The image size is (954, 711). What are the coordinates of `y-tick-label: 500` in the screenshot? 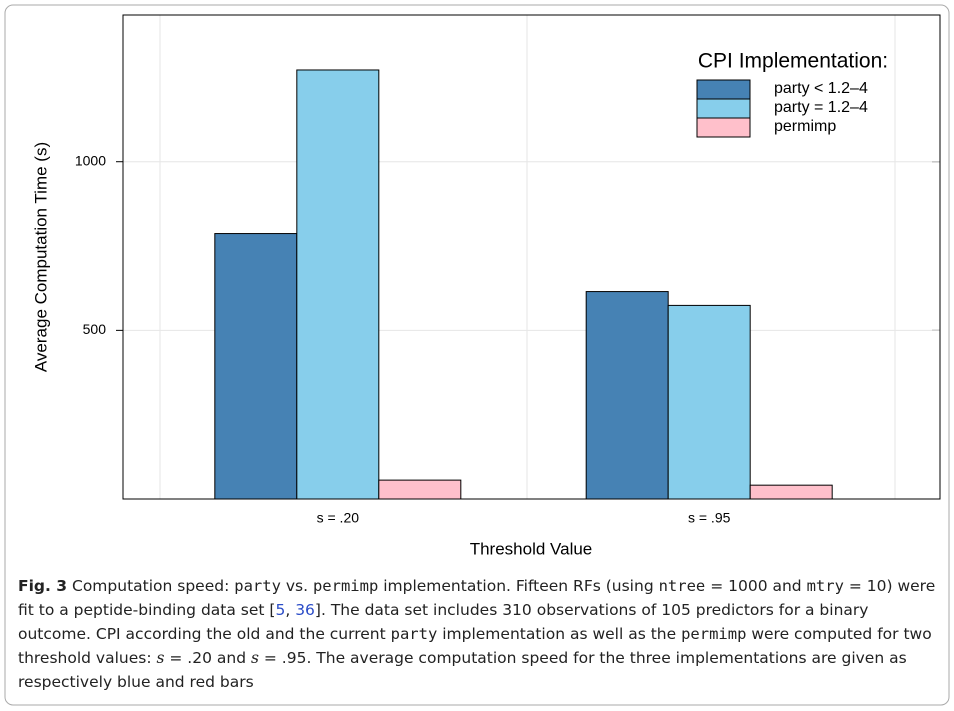 It's located at (95, 329).